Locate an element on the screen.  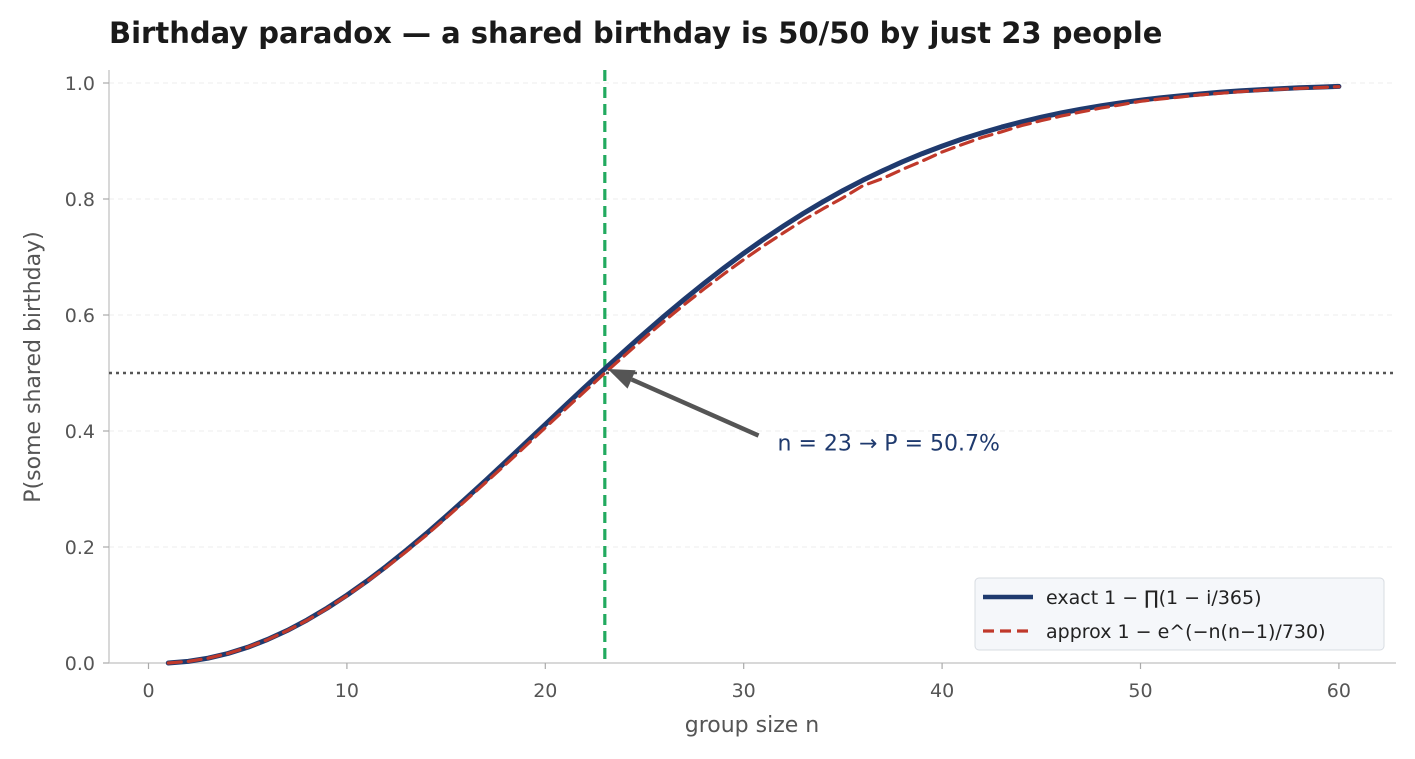
y-tick-label: 0.4 is located at coordinates (80, 432).